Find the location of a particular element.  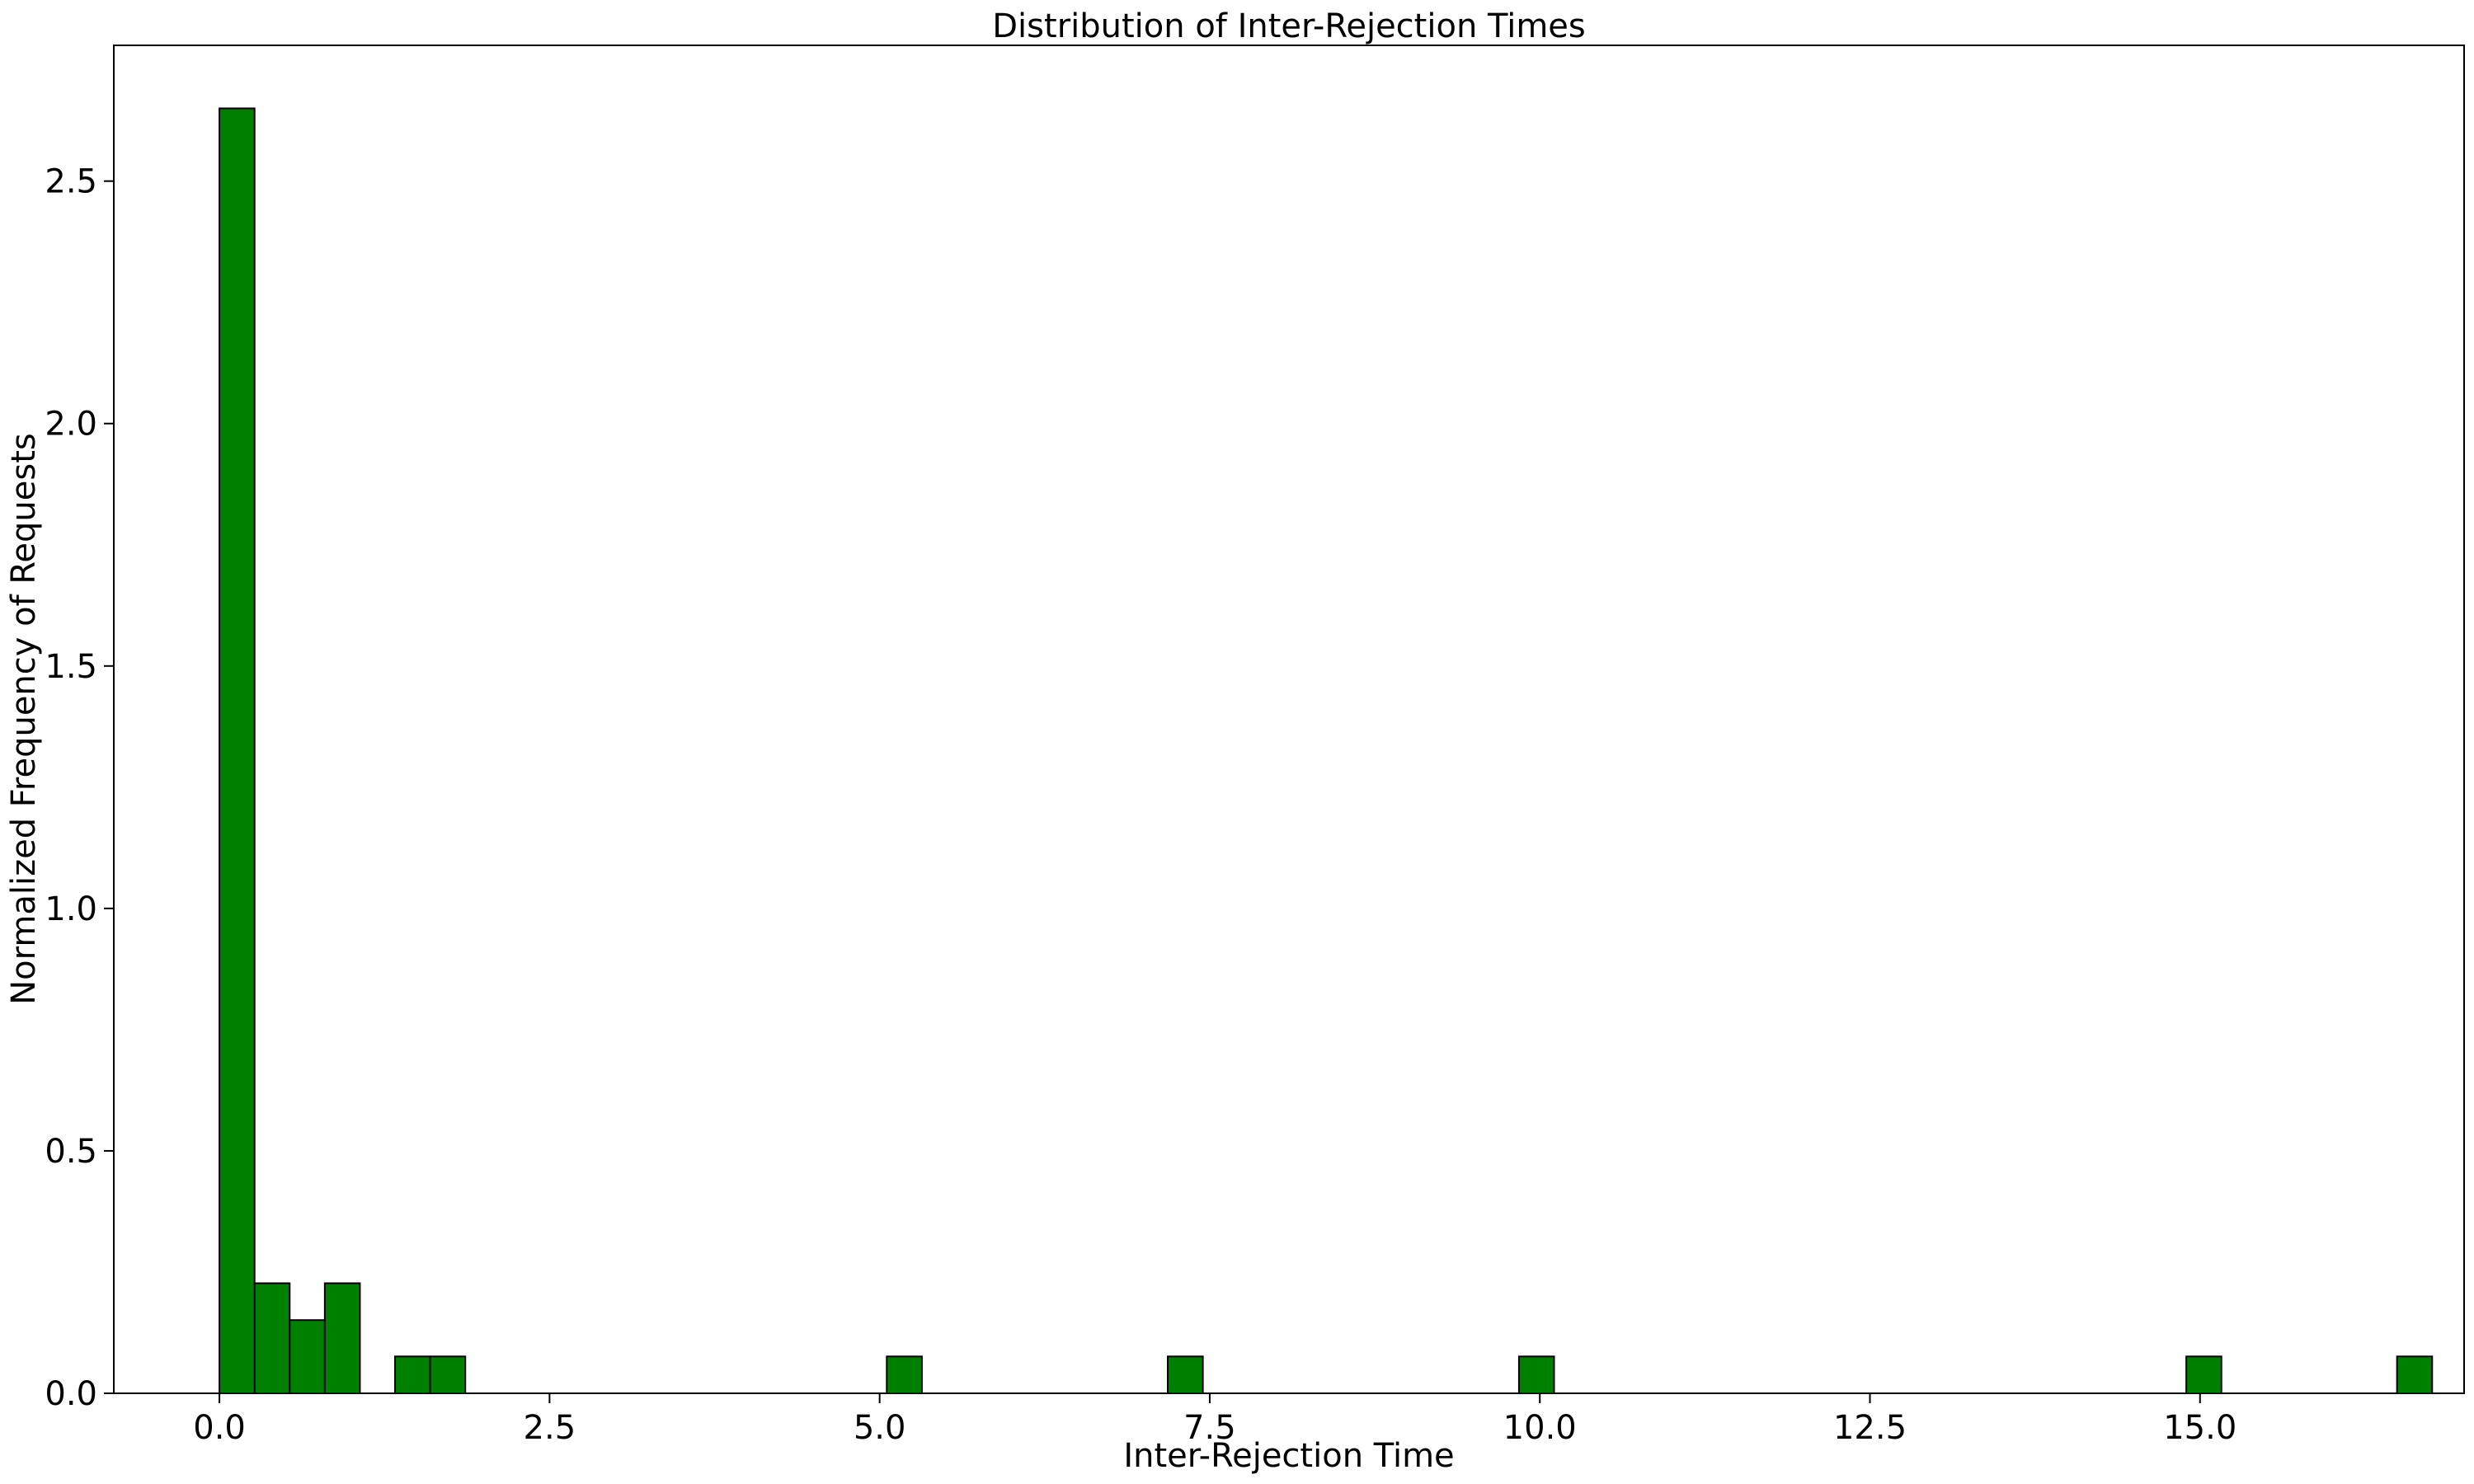

y-tick-label: 2.5 is located at coordinates (71, 182).